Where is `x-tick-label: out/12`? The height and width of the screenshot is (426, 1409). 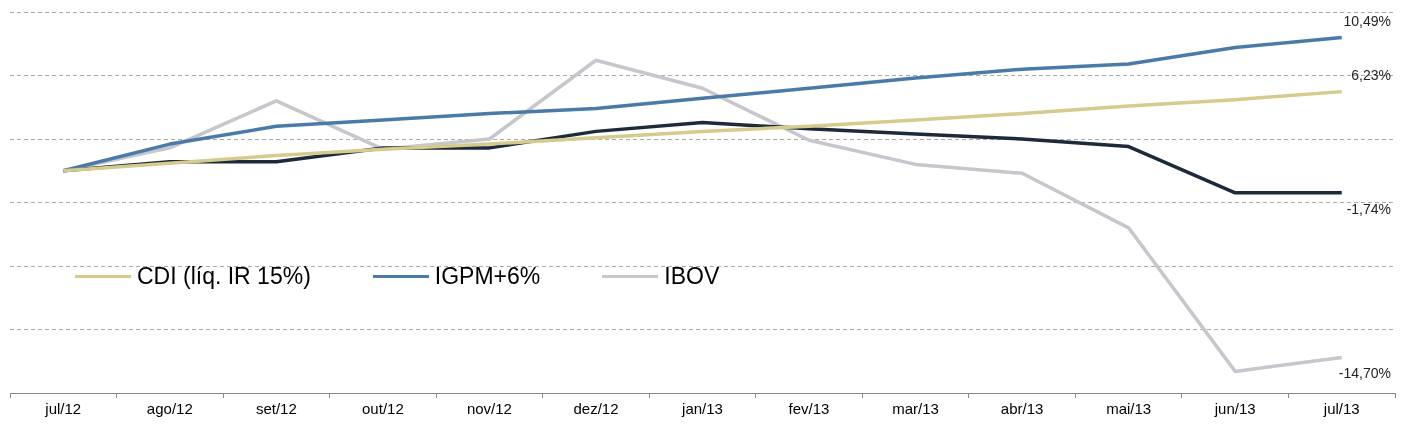 x-tick-label: out/12 is located at coordinates (383, 409).